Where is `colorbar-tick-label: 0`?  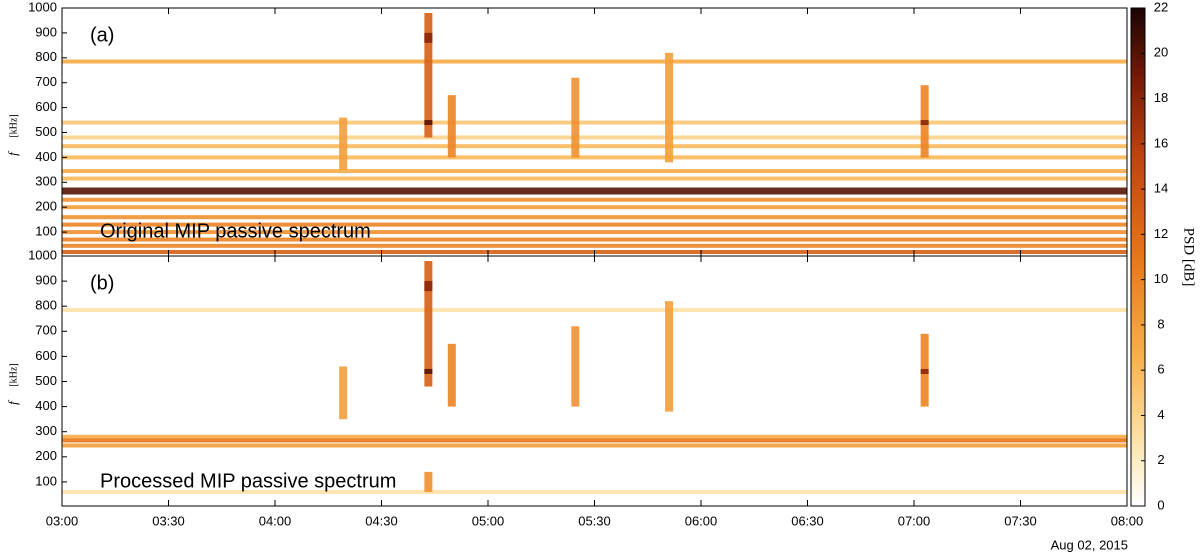
colorbar-tick-label: 0 is located at coordinates (1160, 504).